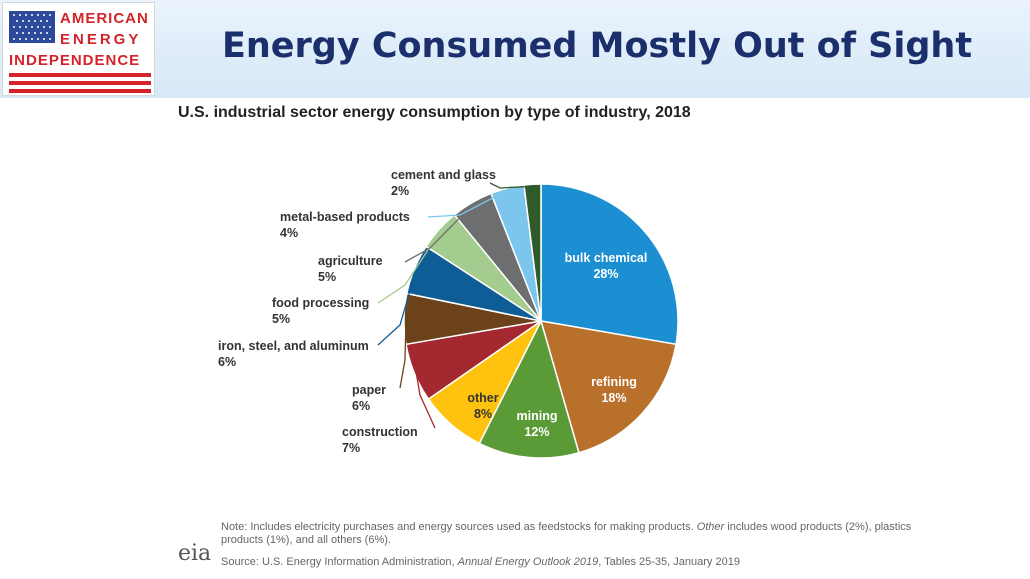  What do you see at coordinates (528, 562) in the screenshot?
I see `source-report-title: Annual Energy Outlook 2019` at bounding box center [528, 562].